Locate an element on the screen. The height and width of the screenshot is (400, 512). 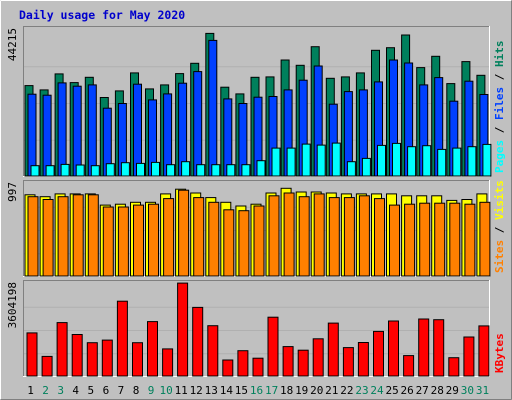
x-tick-label: 12 is located at coordinates (196, 390).